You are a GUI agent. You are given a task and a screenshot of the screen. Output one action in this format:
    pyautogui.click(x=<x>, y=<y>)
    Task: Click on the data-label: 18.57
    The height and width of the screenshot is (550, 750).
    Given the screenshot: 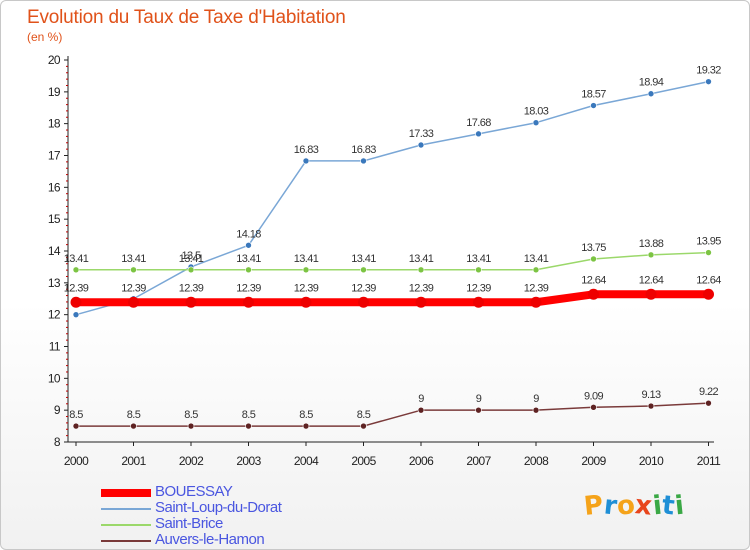 What is the action you would take?
    pyautogui.click(x=593, y=95)
    